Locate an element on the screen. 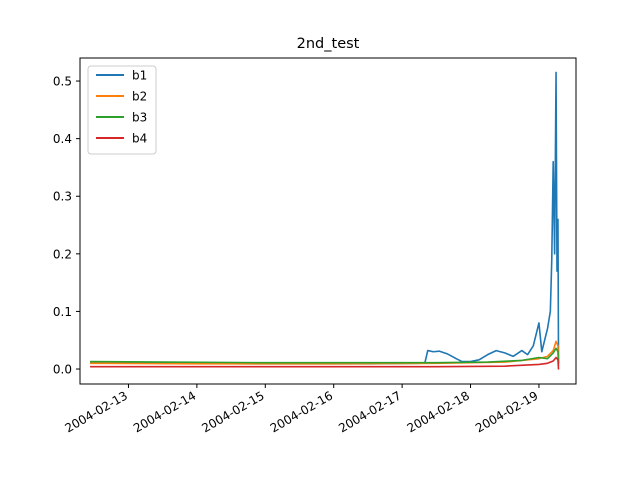 Image resolution: width=640 pixels, height=480 pixels. y-tick-label: 0.3 is located at coordinates (62, 197).